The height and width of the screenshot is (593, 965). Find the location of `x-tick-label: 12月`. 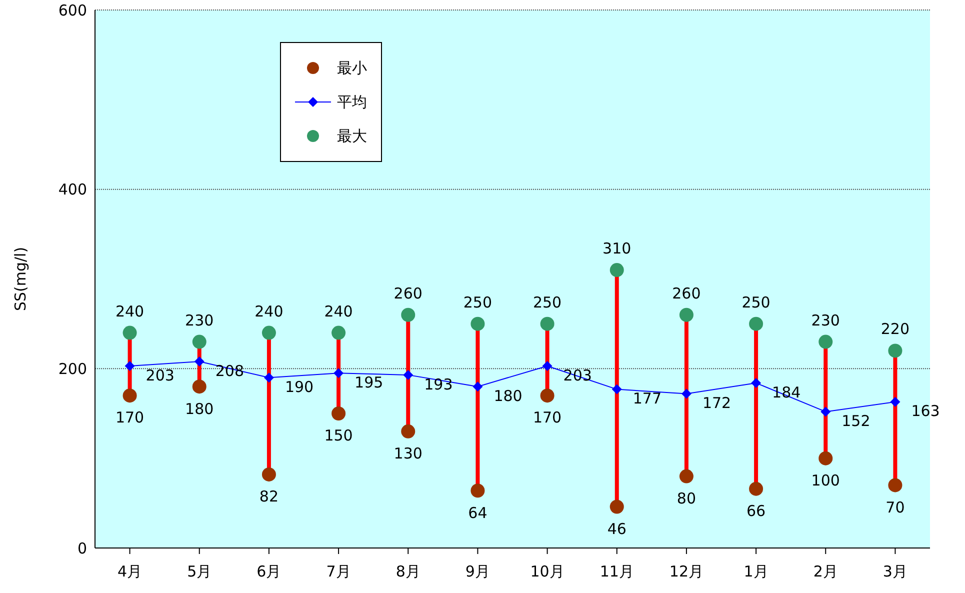

x-tick-label: 12月 is located at coordinates (686, 571).